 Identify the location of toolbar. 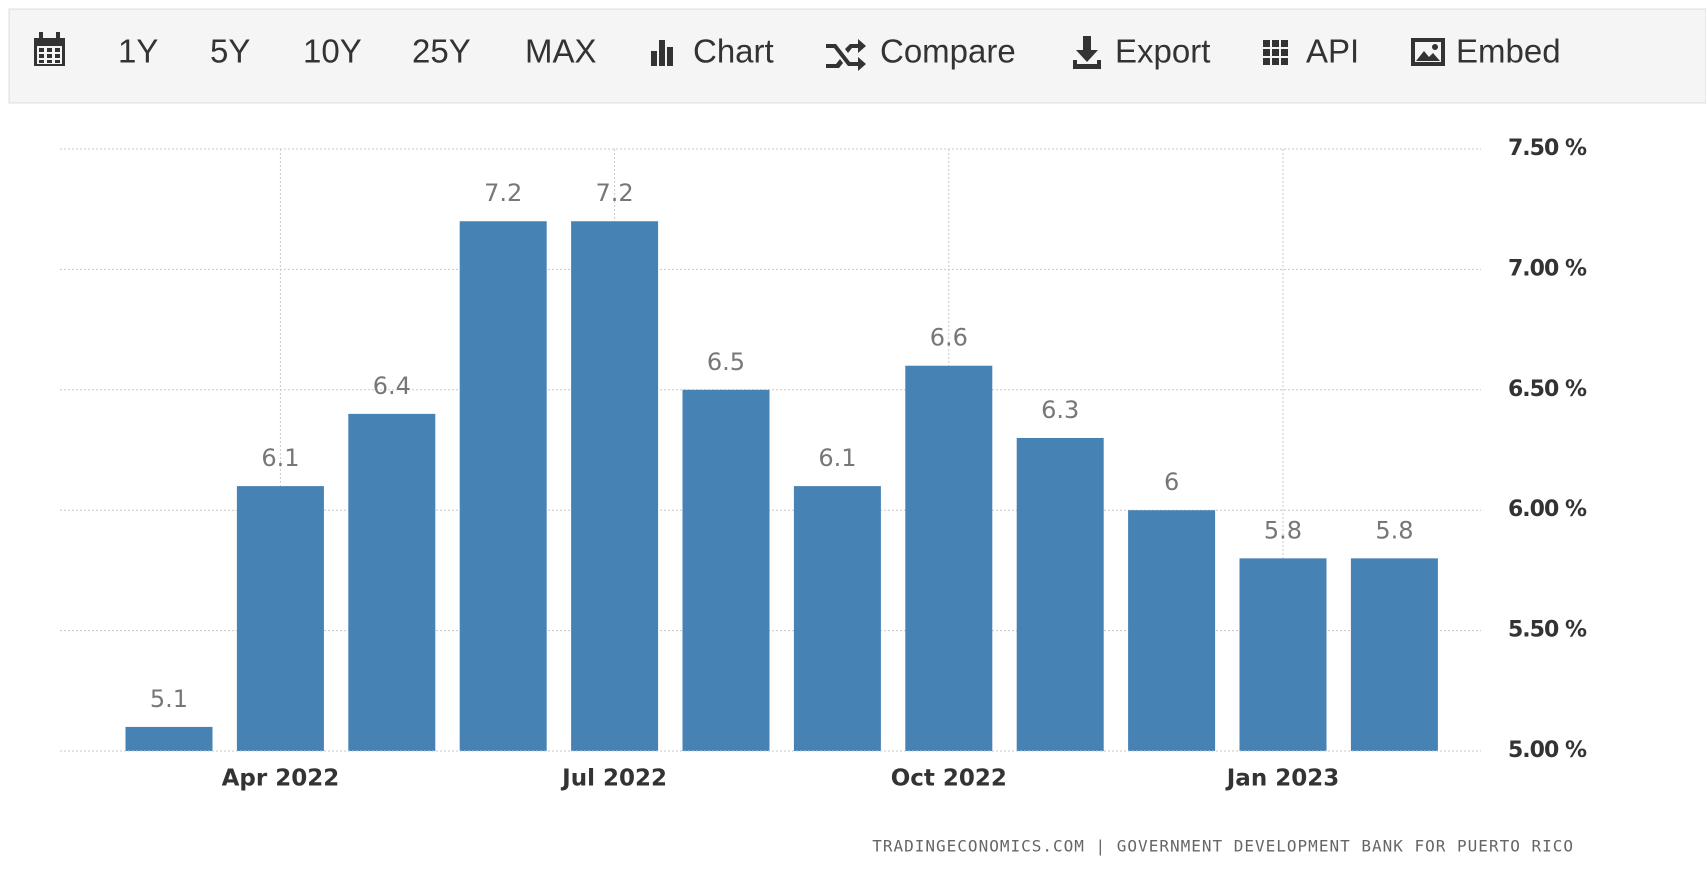
(857, 56).